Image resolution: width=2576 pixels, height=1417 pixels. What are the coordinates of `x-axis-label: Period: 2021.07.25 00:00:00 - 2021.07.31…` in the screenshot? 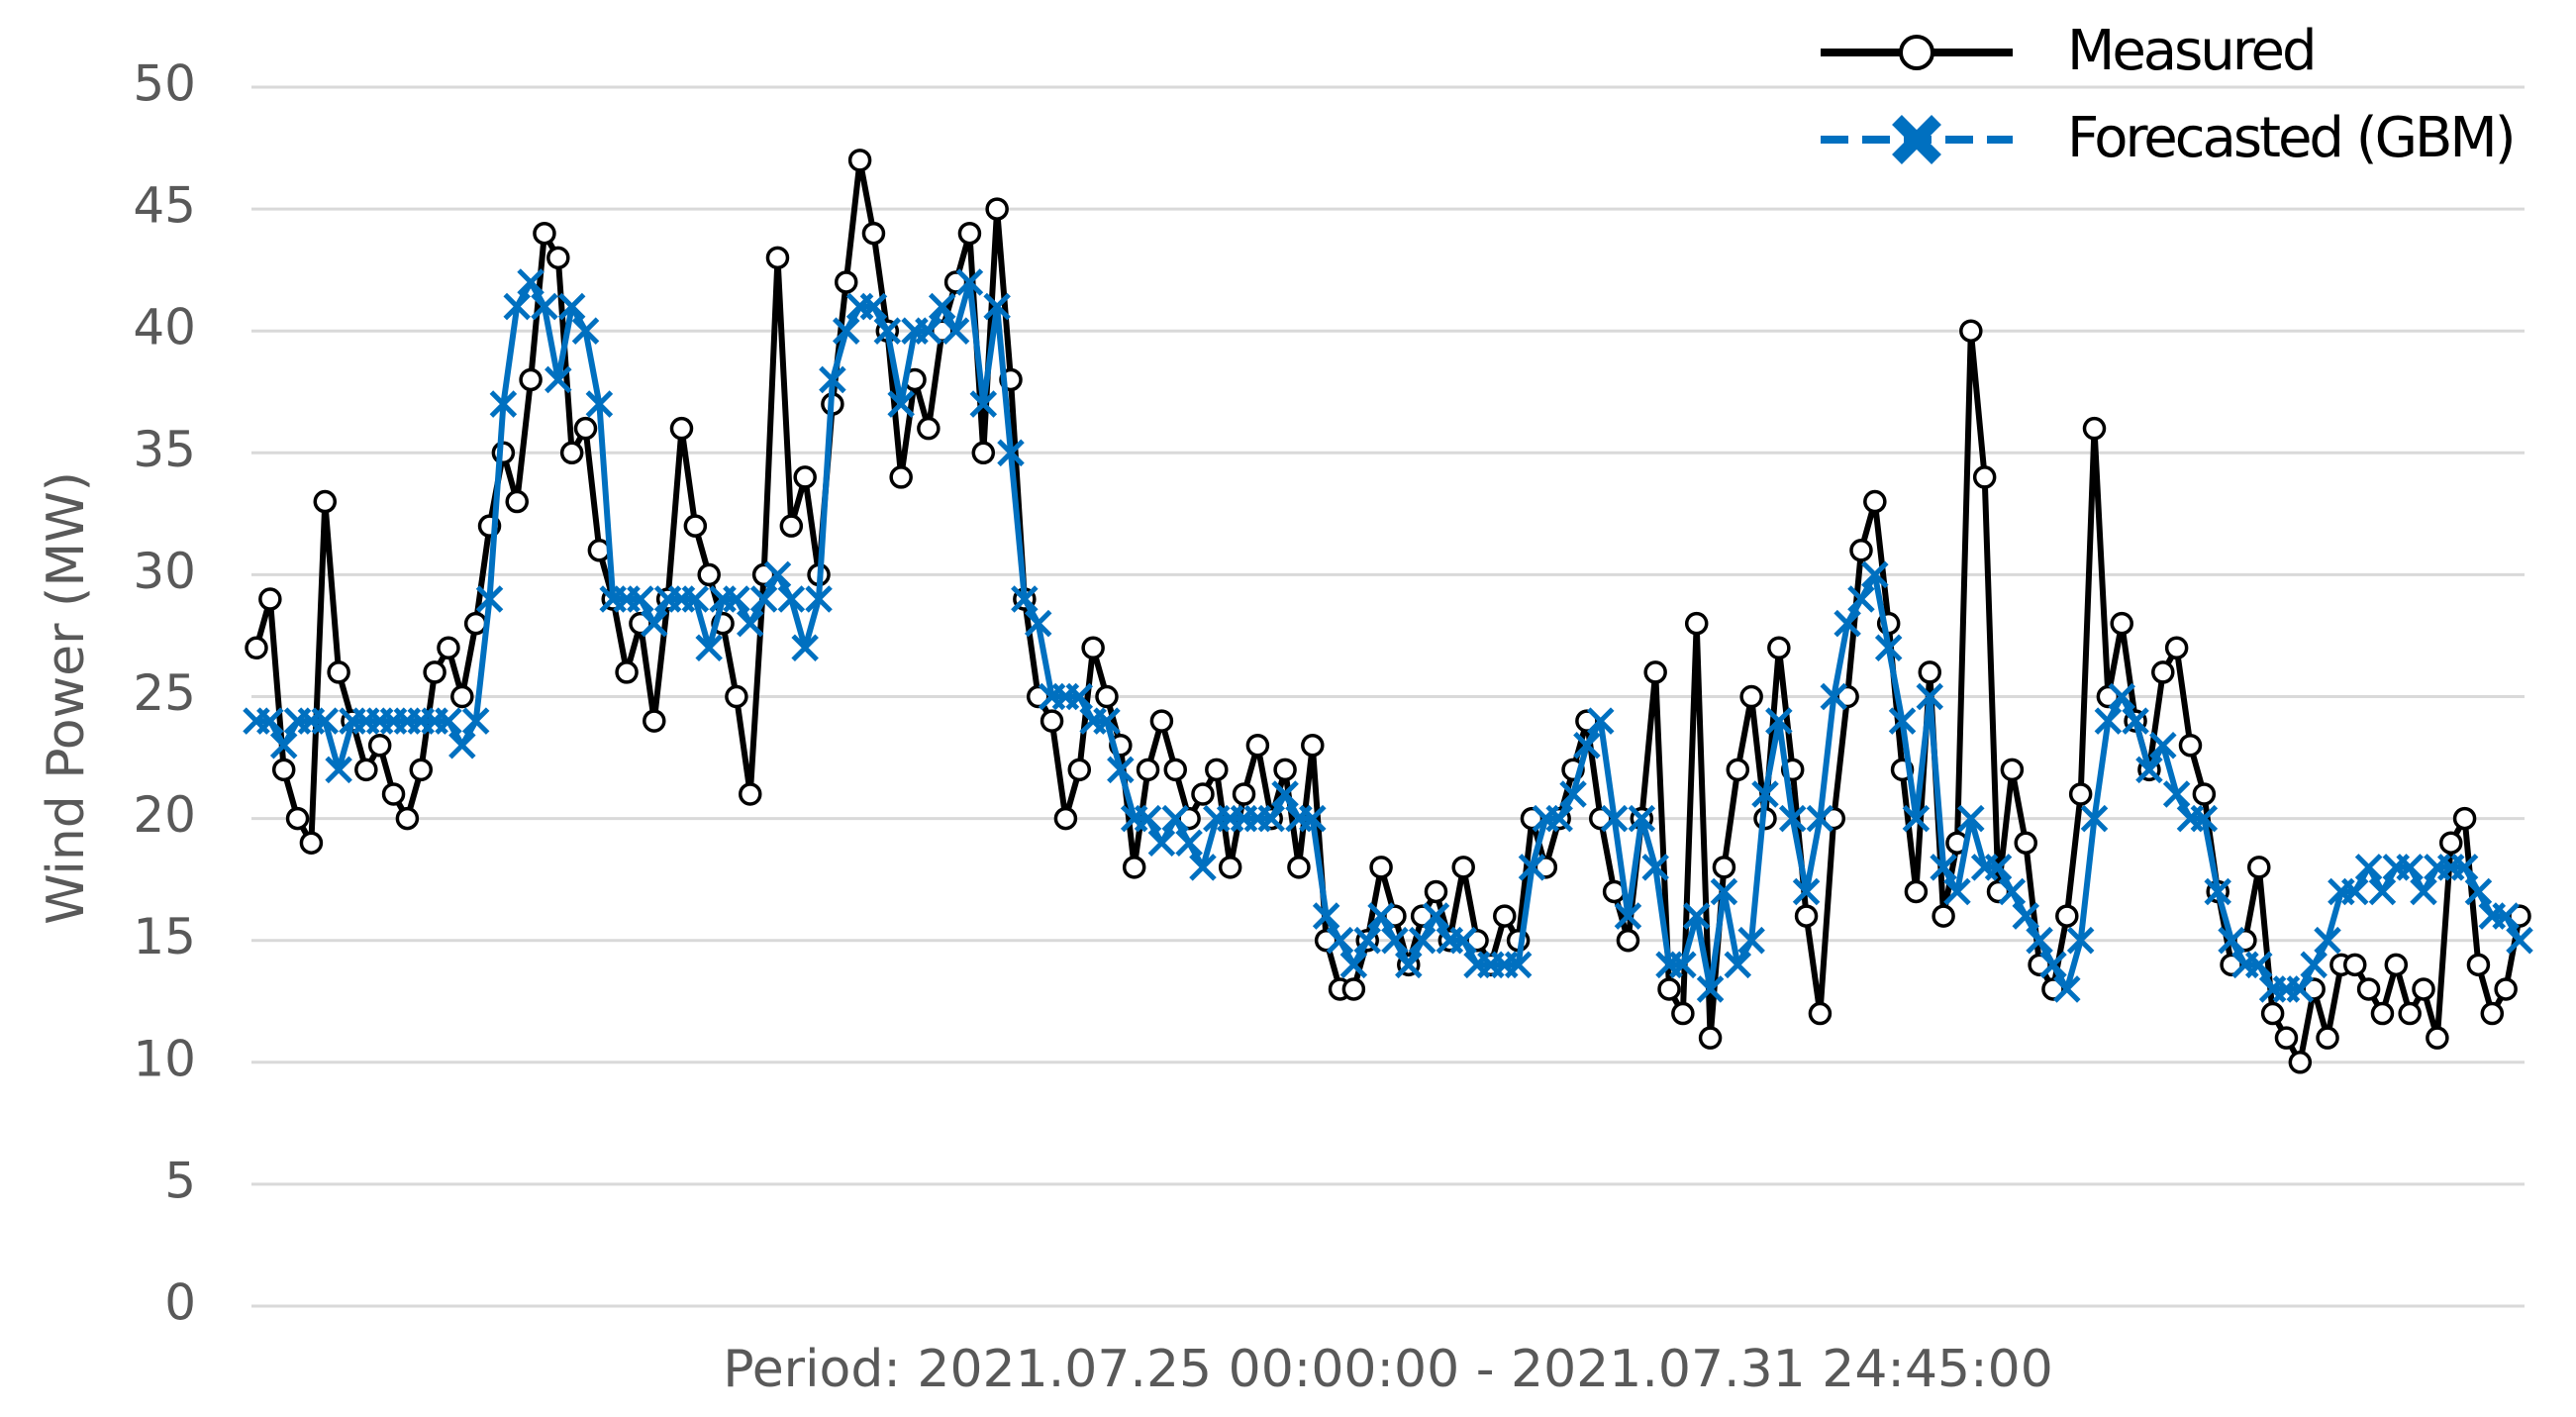 It's located at (1388, 1369).